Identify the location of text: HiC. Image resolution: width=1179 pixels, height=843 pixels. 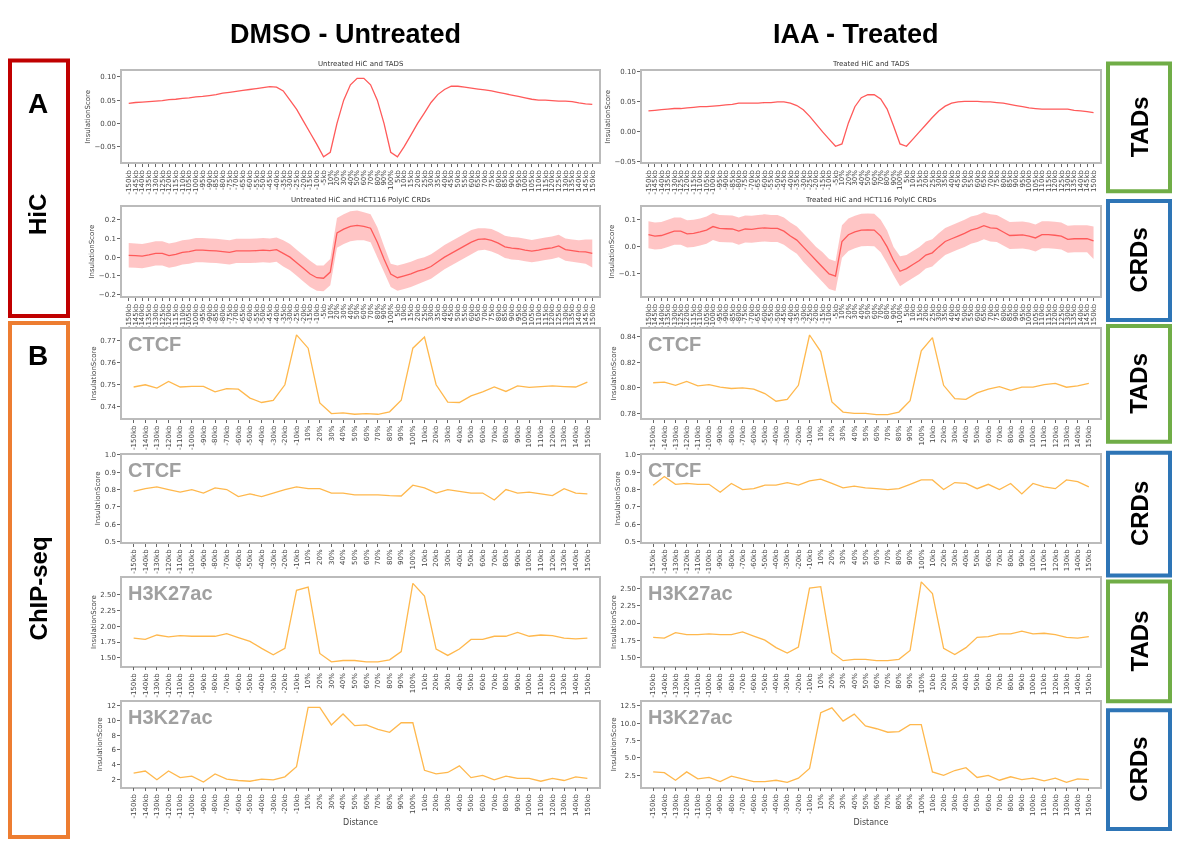
(38, 214).